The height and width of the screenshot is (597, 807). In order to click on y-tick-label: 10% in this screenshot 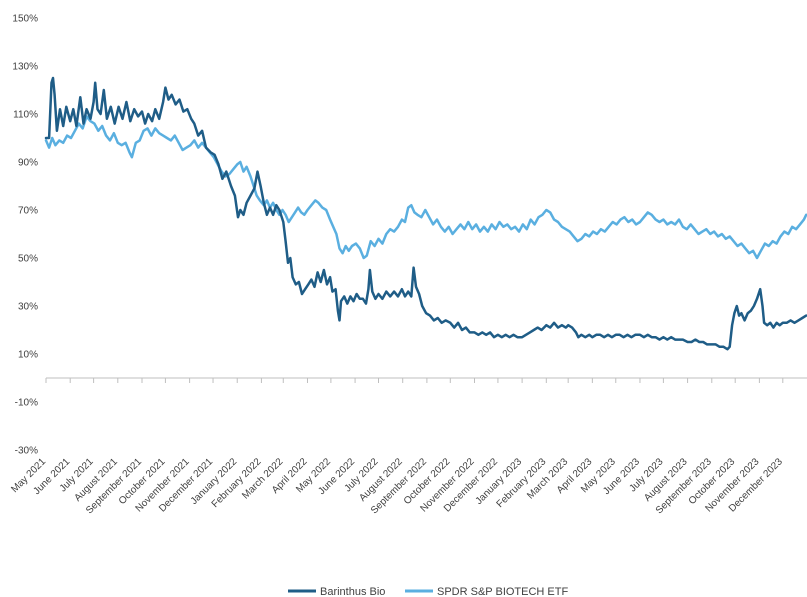, I will do `click(28, 355)`.